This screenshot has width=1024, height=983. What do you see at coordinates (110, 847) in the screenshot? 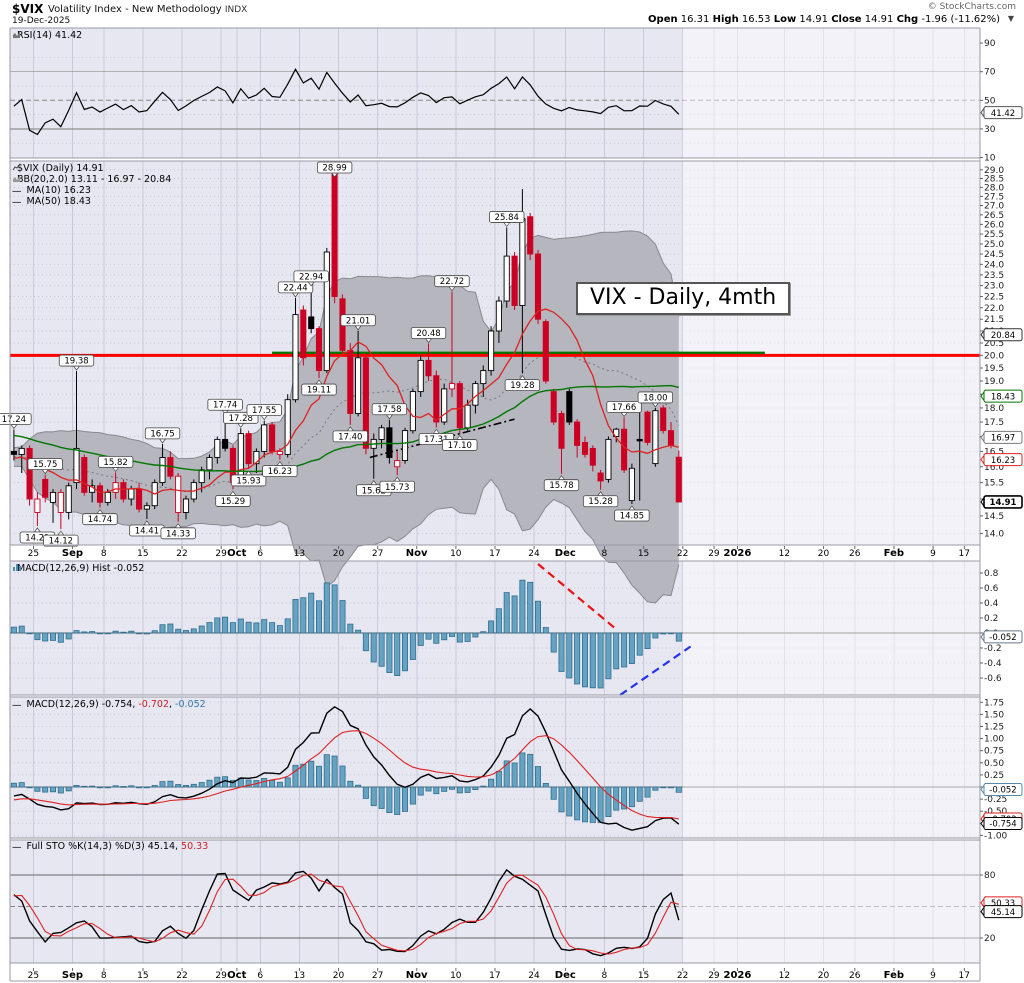
I see `legend-stochastic: — Full STO %K(14,3) %D(3) 45.14, 50.33` at bounding box center [110, 847].